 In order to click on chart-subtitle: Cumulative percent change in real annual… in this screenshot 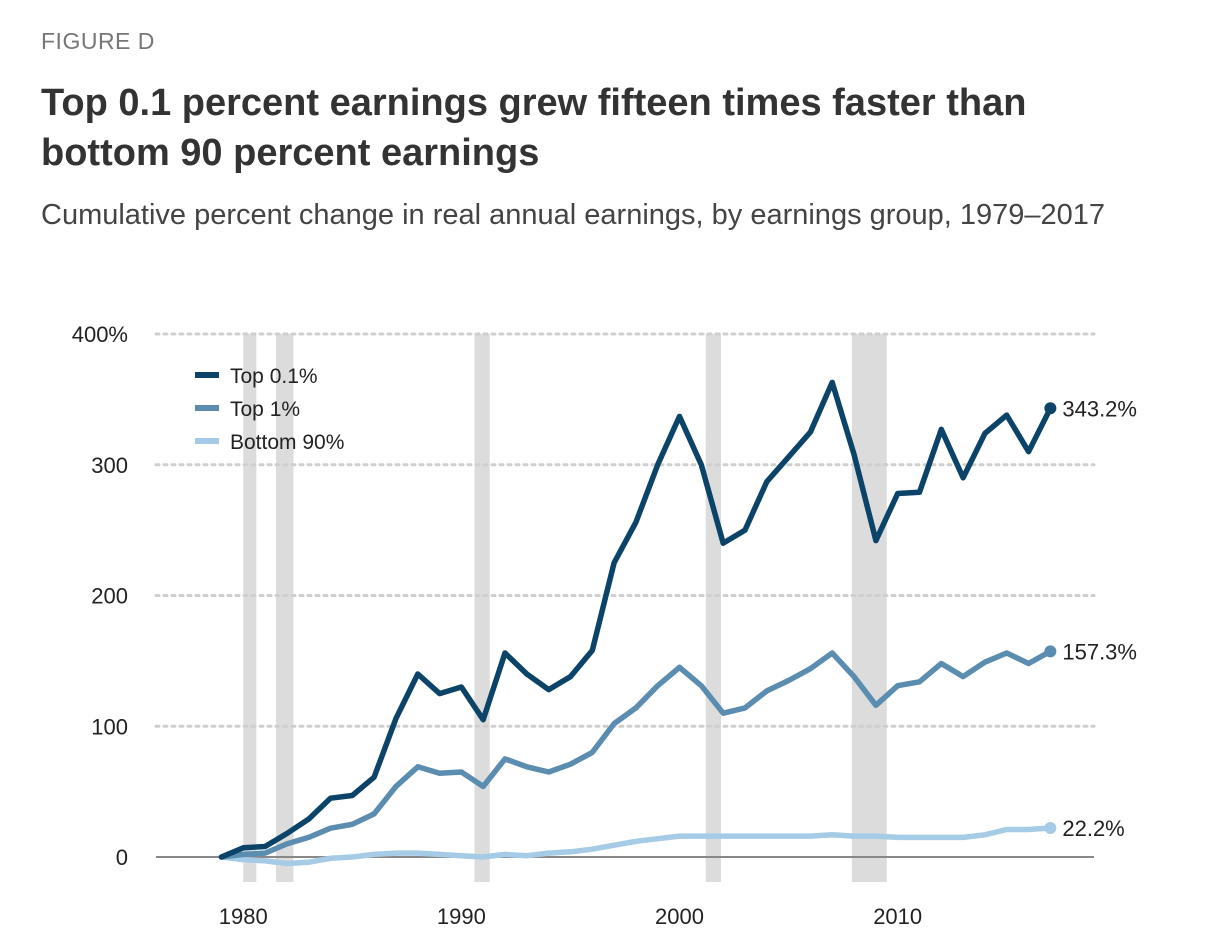, I will do `click(573, 215)`.